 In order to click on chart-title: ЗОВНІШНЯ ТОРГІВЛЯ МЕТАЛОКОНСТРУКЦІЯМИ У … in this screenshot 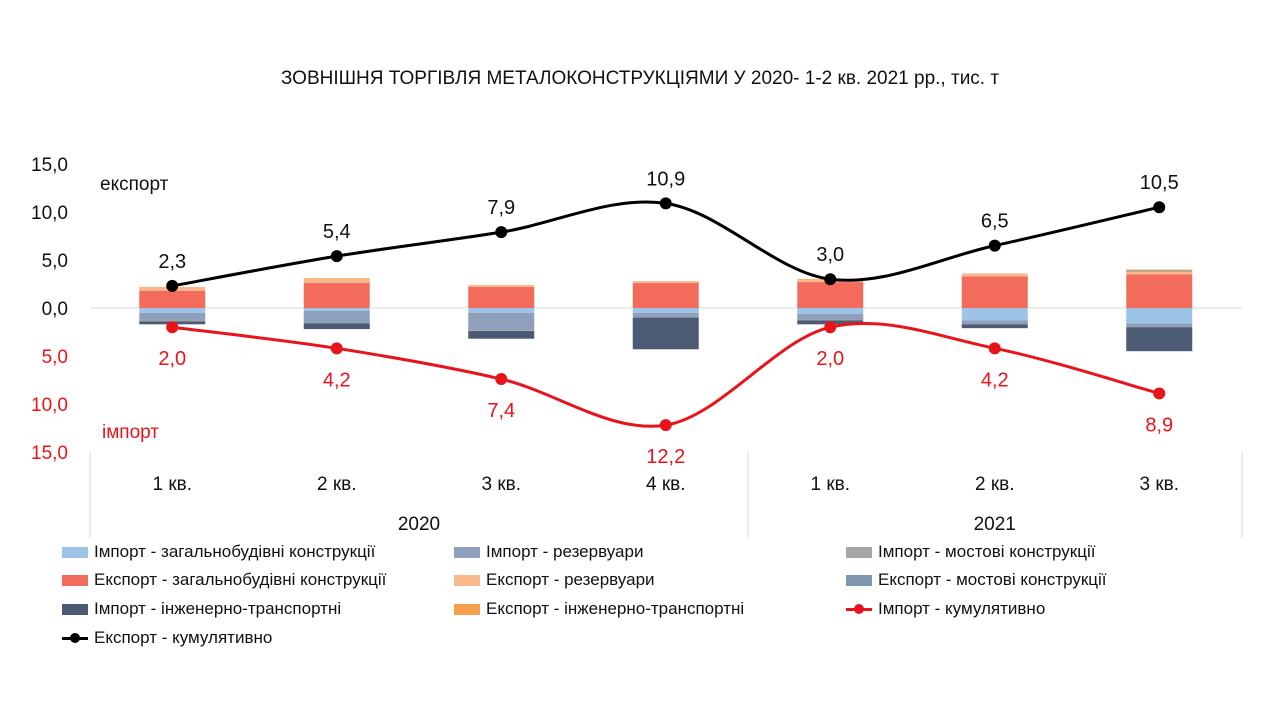, I will do `click(640, 78)`.